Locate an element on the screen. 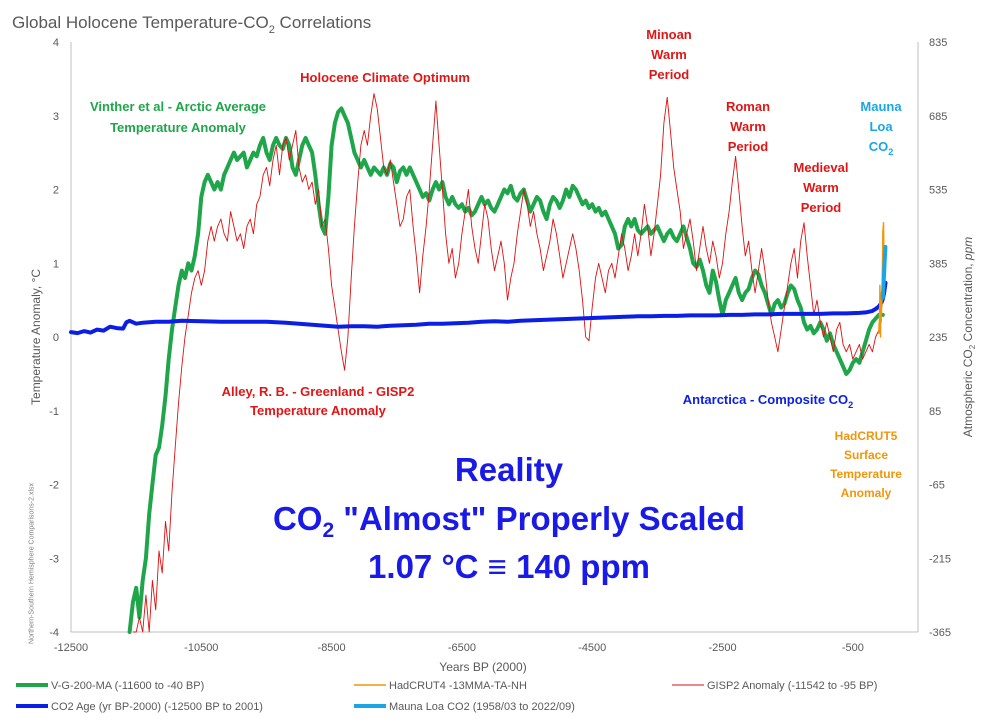  annotation-line: CO2 is located at coordinates (881, 148).